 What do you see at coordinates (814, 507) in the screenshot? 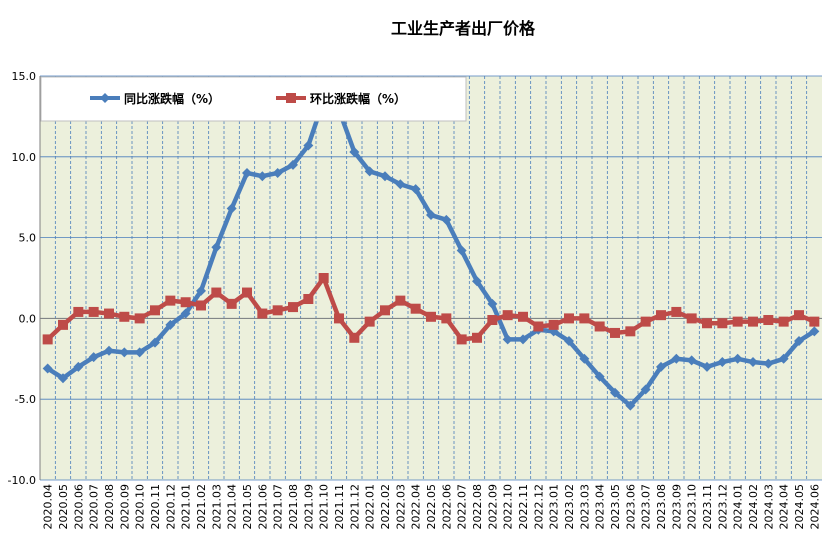
I see `x-tick-label: 2024.06` at bounding box center [814, 507].